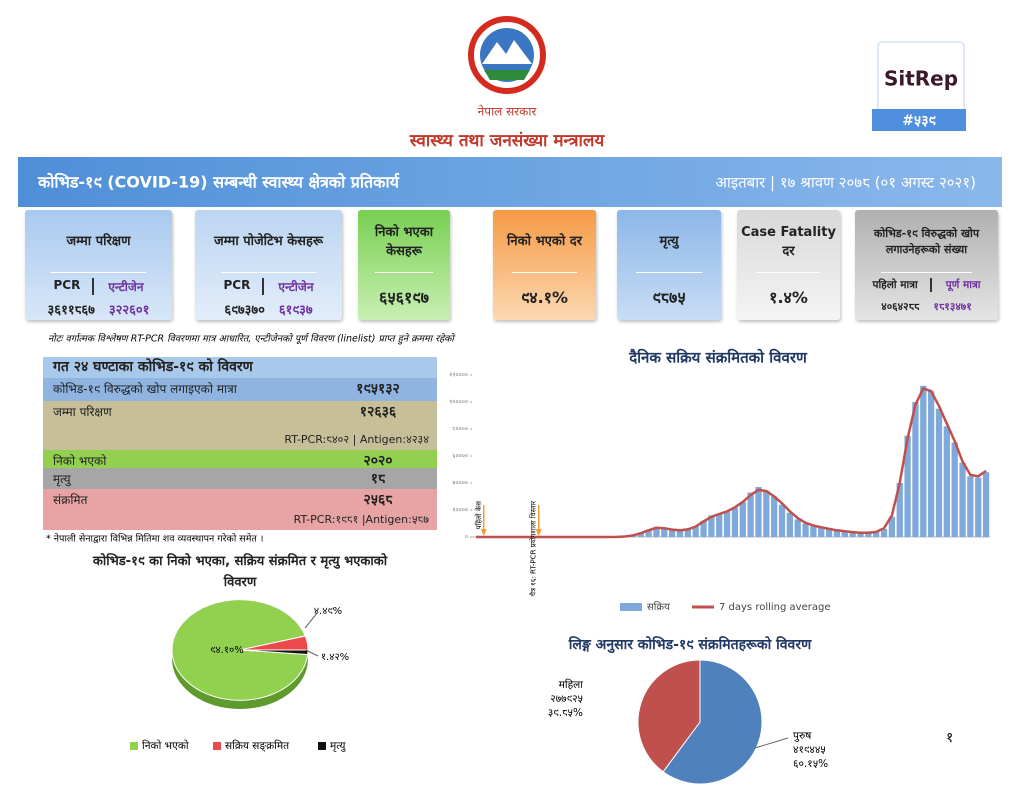  Describe the element at coordinates (70, 500) in the screenshot. I see `row-label: संक्रमित` at that location.